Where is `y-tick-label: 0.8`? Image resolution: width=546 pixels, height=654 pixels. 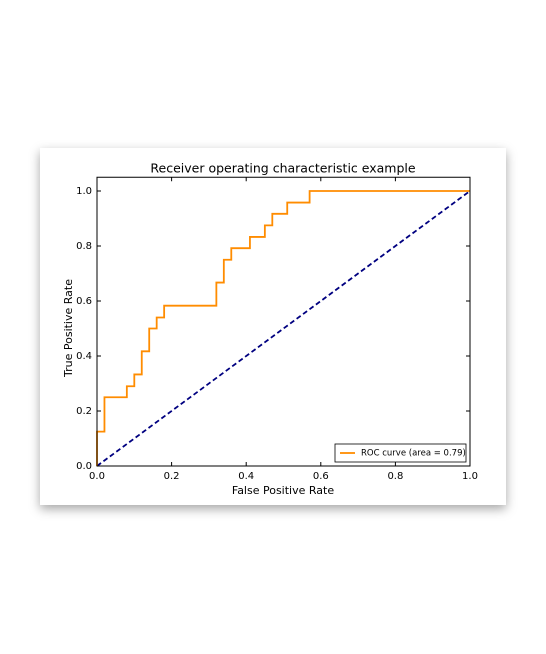
y-tick-label: 0.8 is located at coordinates (84, 246).